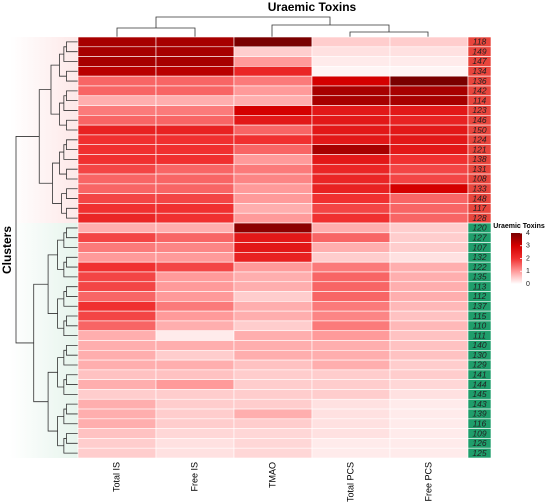 The image size is (550, 504). I want to click on row-label: 139, so click(479, 414).